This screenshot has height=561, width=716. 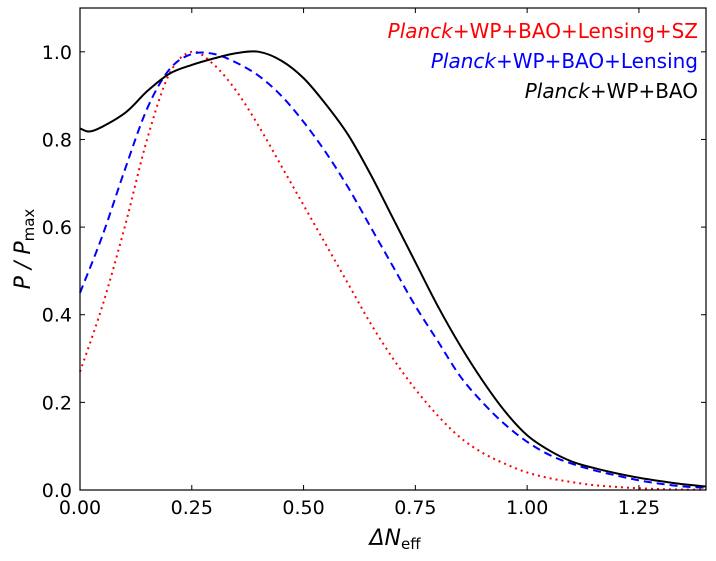 I want to click on y-tick-label: 0.4, so click(x=57, y=316).